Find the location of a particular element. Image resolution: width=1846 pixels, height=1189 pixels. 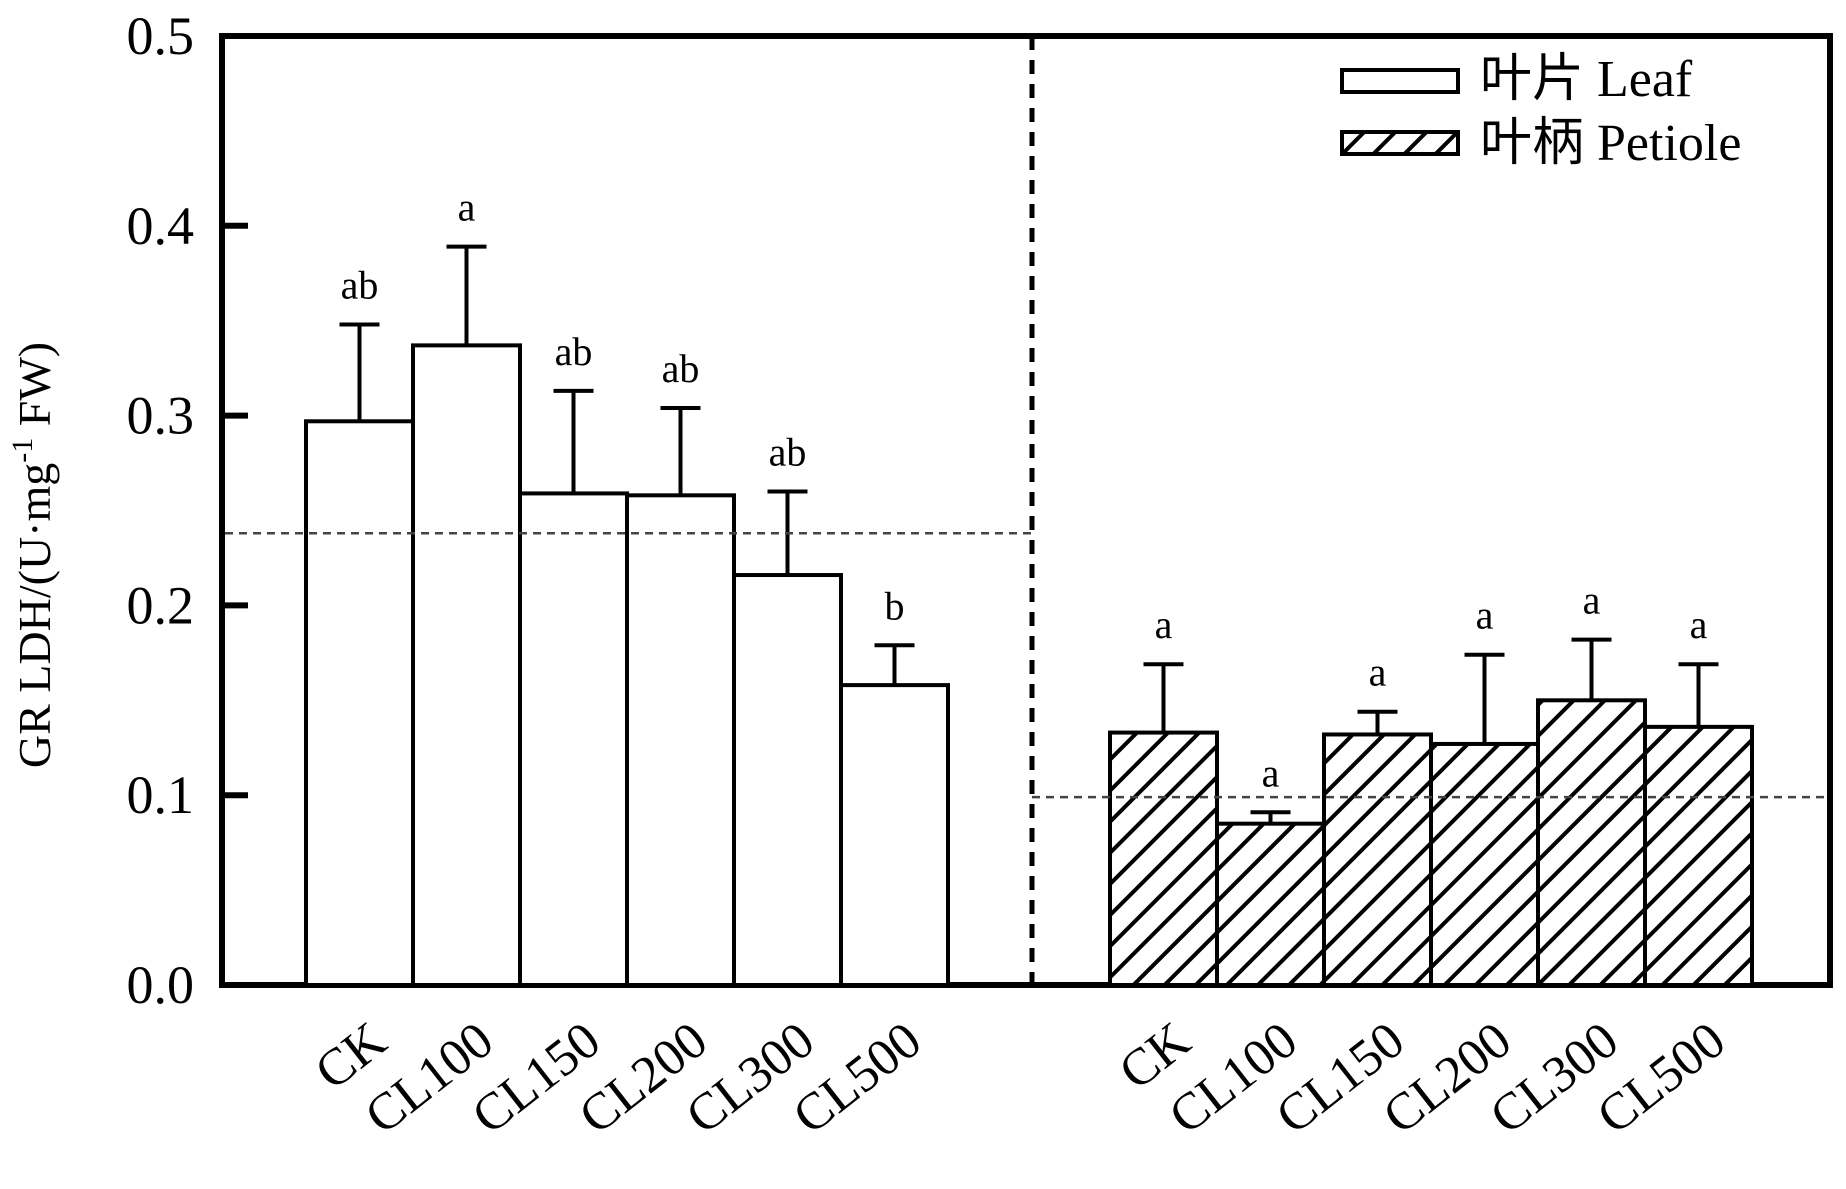

y-tick-label: 0.3 is located at coordinates (161, 416).